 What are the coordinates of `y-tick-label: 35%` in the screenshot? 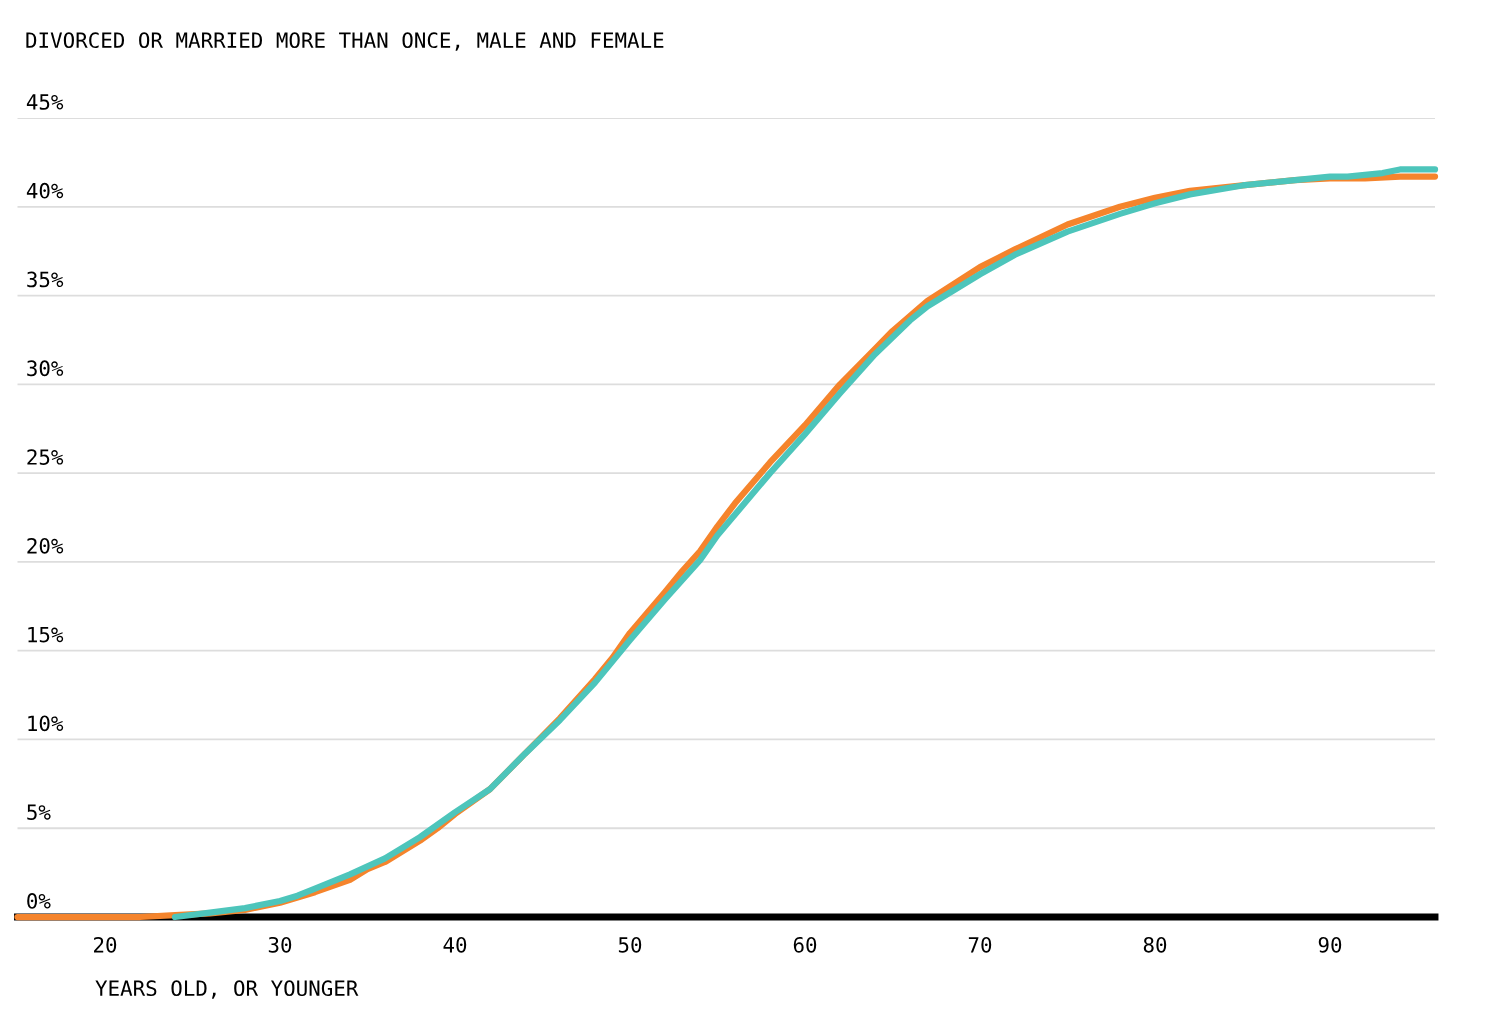 It's located at (45, 279).